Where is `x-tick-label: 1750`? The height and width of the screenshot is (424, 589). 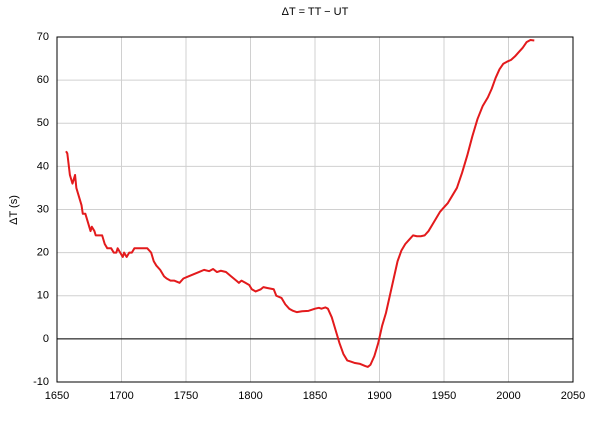
x-tick-label: 1750 is located at coordinates (186, 396).